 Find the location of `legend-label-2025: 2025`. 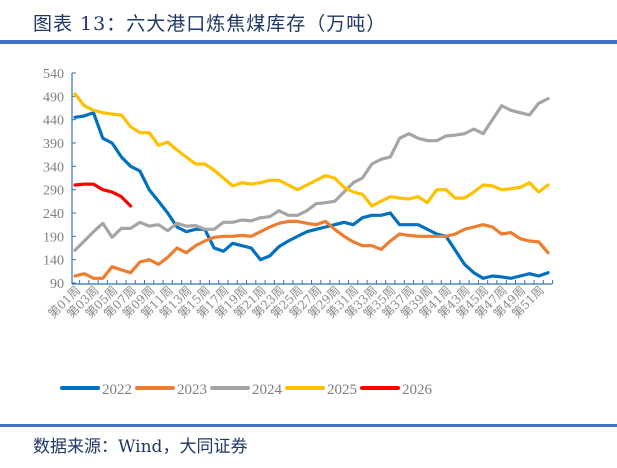

legend-label-2025: 2025 is located at coordinates (342, 390).